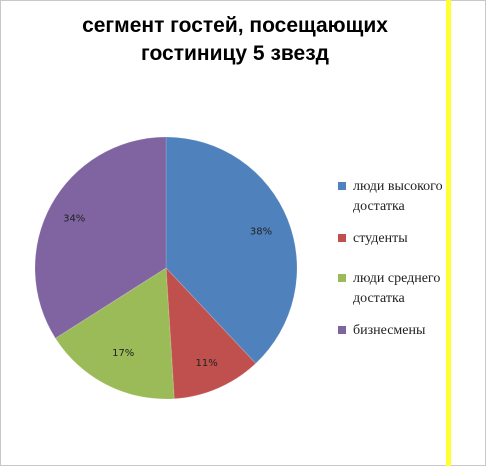 Image resolution: width=486 pixels, height=466 pixels. What do you see at coordinates (74, 219) in the screenshot?
I see `data-label-businessmen: 34%` at bounding box center [74, 219].